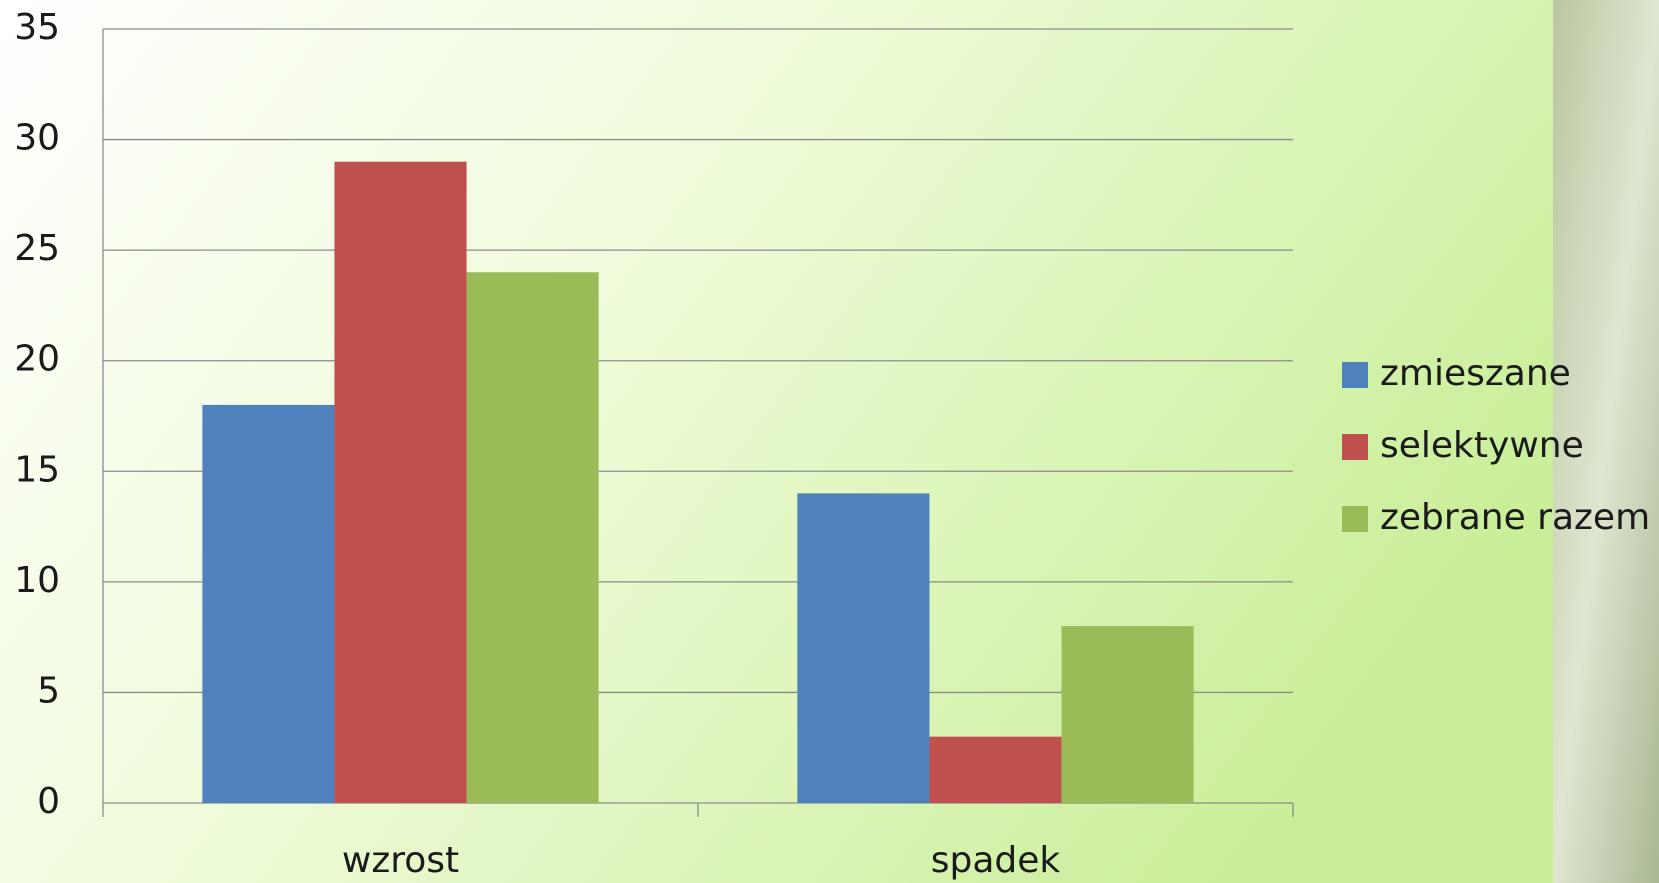 The image size is (1659, 883). Describe the element at coordinates (37, 580) in the screenshot. I see `y-tick-label: 10` at that location.